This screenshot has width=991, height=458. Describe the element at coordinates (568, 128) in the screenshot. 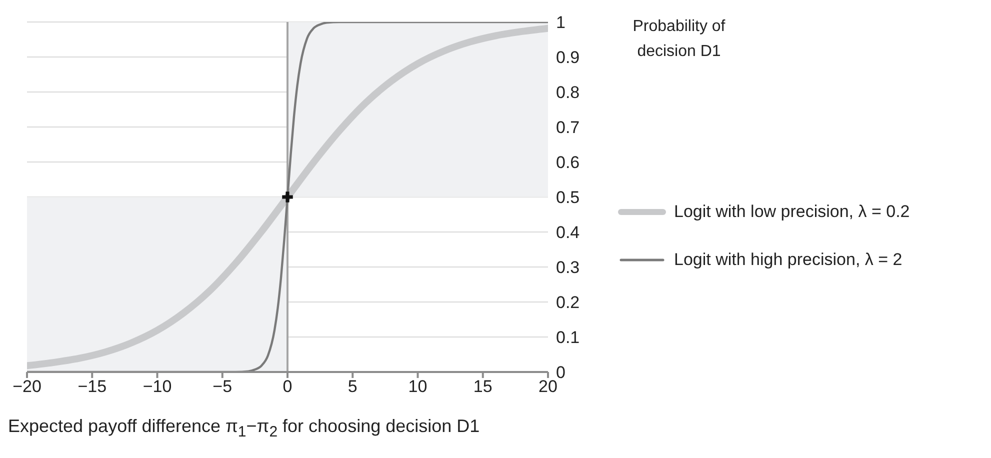

I see `y-tick-label: 0.7` at that location.